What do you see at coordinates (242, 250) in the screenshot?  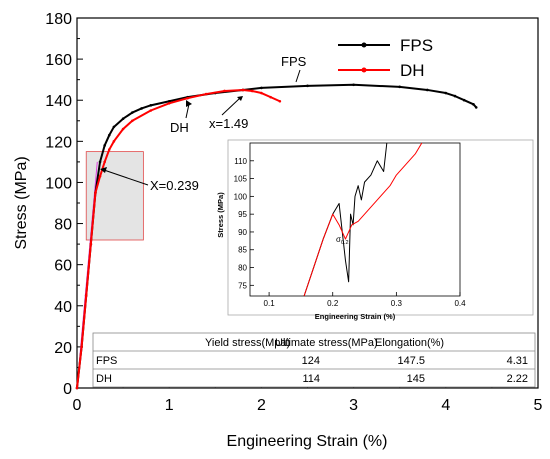 I see `inset-y-tick-label: 85` at bounding box center [242, 250].